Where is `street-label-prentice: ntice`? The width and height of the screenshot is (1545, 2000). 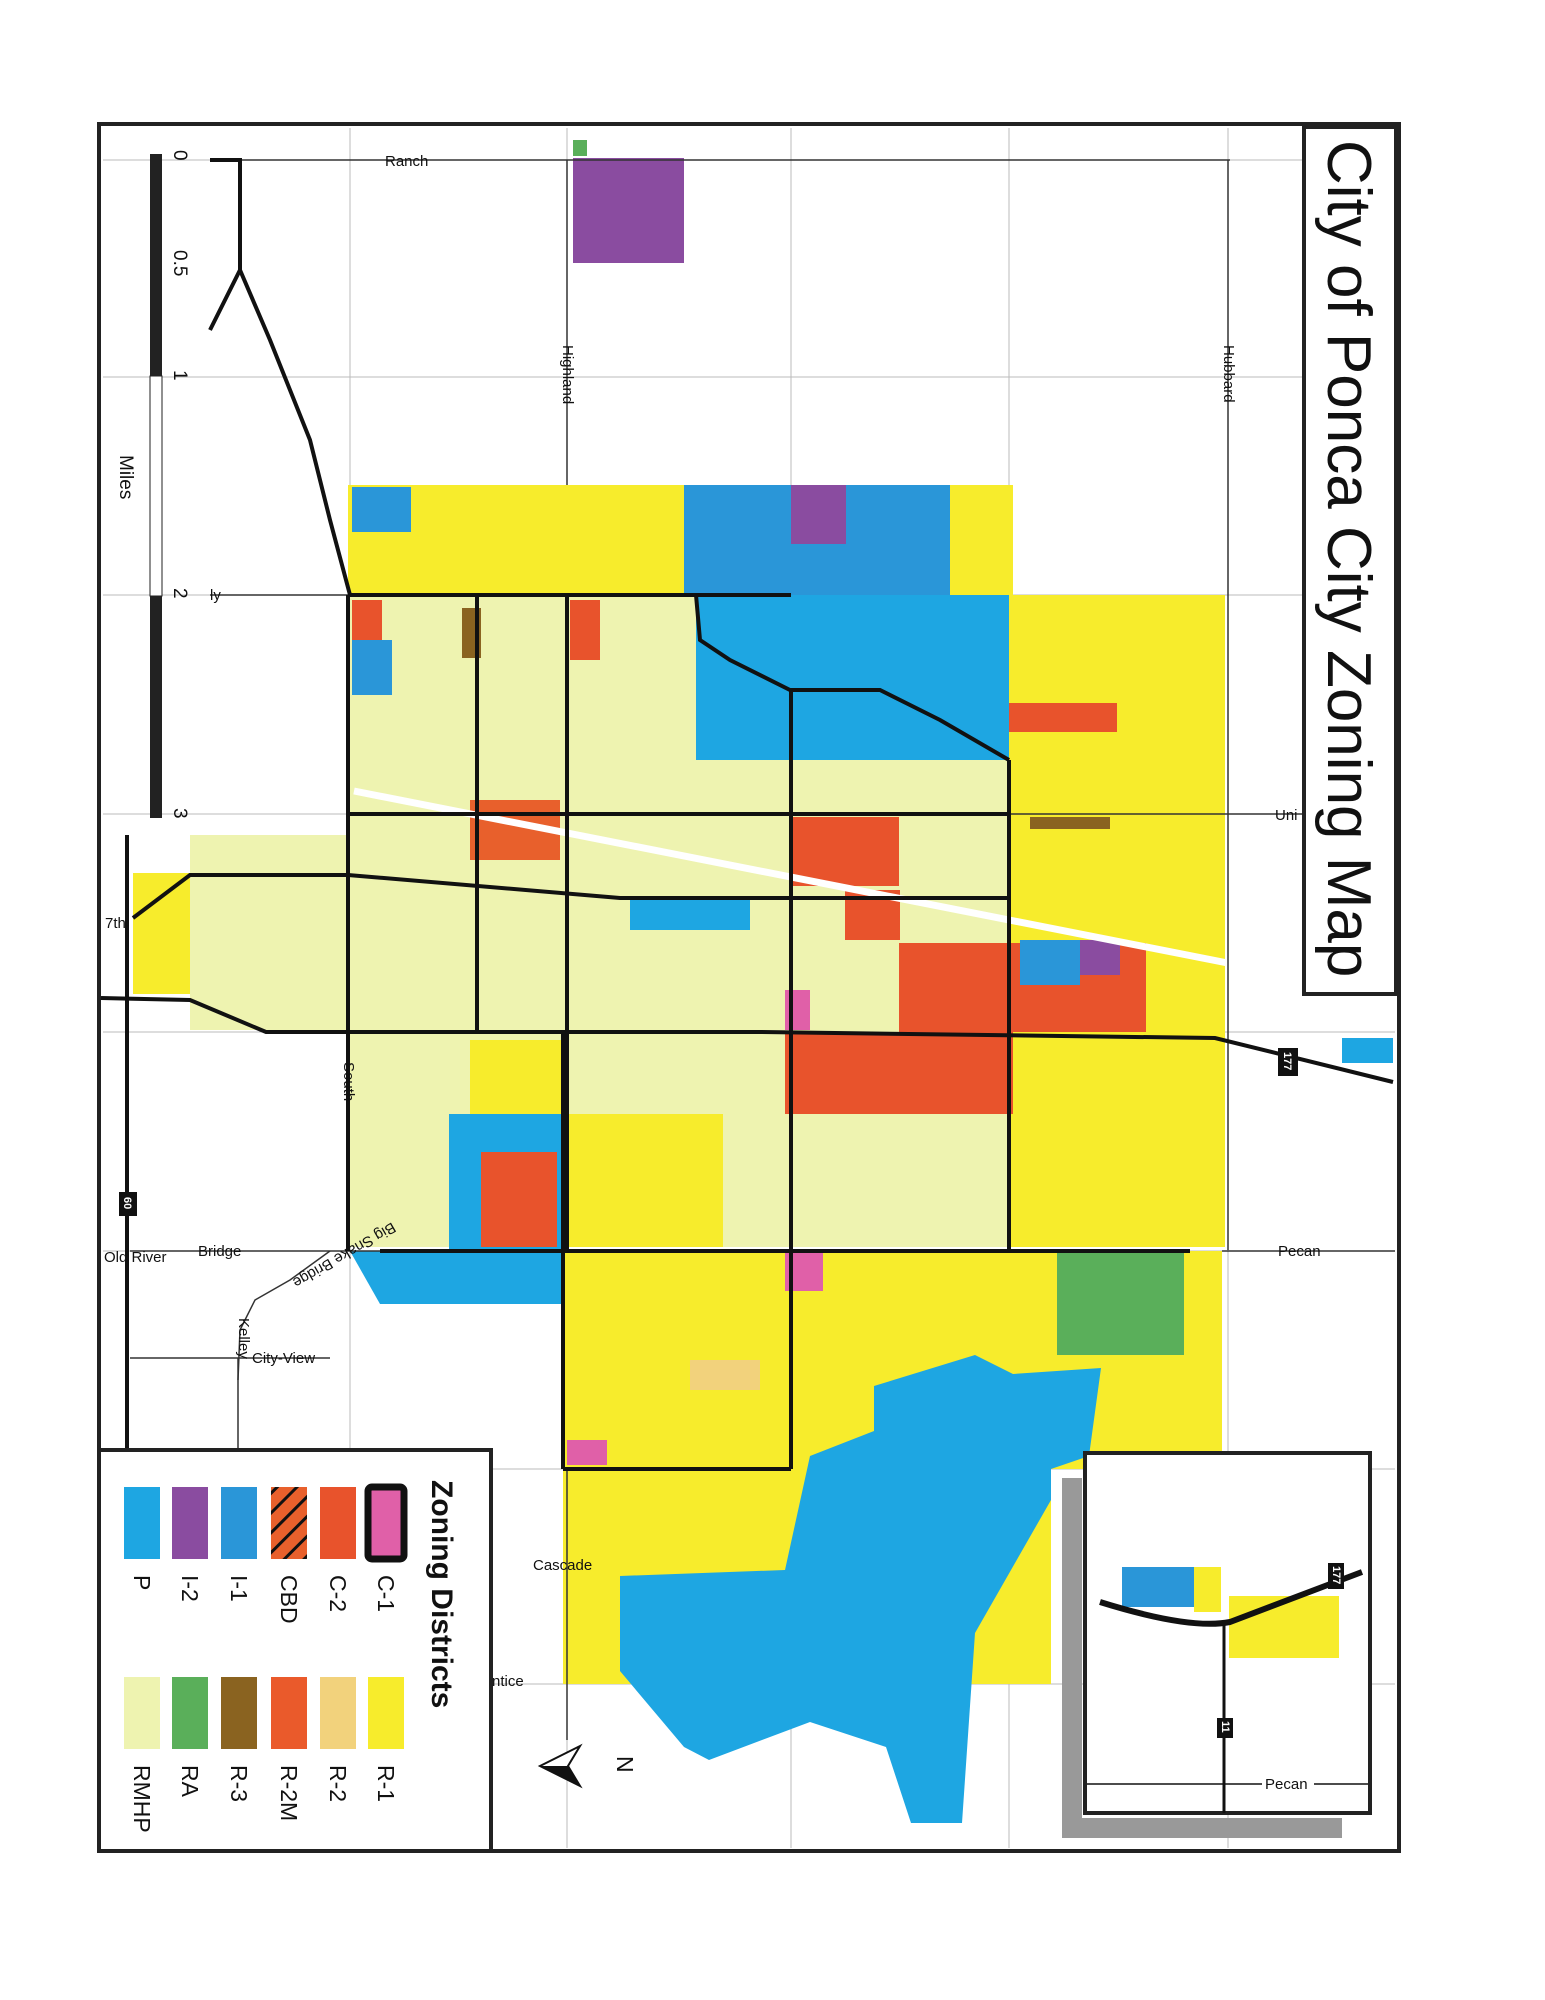 street-label-prentice: ntice is located at coordinates (508, 1681).